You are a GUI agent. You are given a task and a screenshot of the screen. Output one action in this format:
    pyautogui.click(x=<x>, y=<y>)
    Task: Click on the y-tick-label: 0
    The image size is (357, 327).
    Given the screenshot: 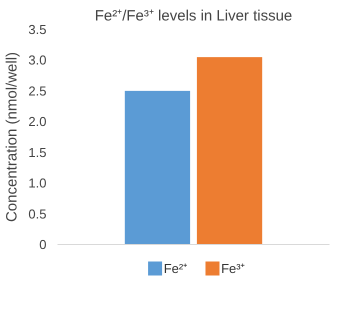 What is the action you would take?
    pyautogui.click(x=43, y=244)
    